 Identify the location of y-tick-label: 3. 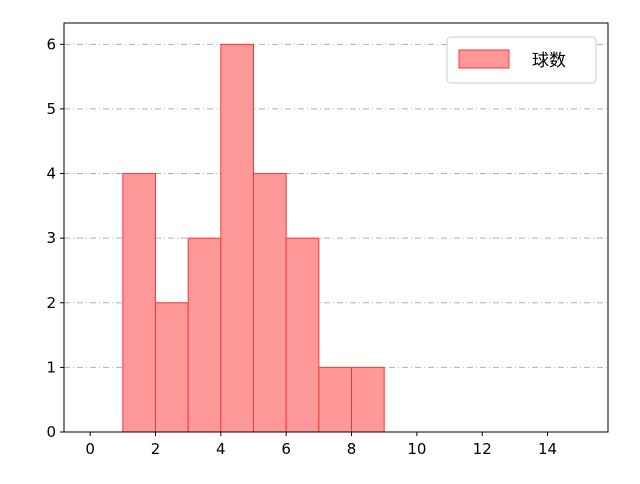
(51, 238).